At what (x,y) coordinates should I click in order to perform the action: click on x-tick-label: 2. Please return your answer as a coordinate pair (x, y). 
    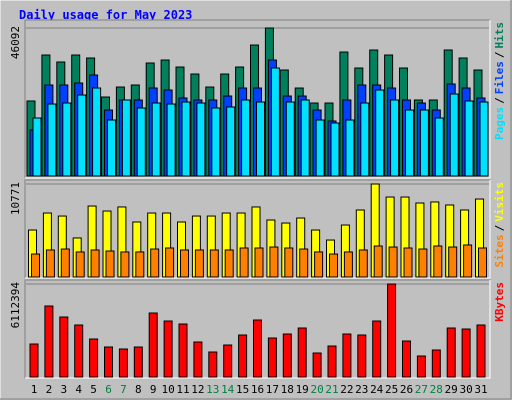
    Looking at the image, I should click on (49, 389).